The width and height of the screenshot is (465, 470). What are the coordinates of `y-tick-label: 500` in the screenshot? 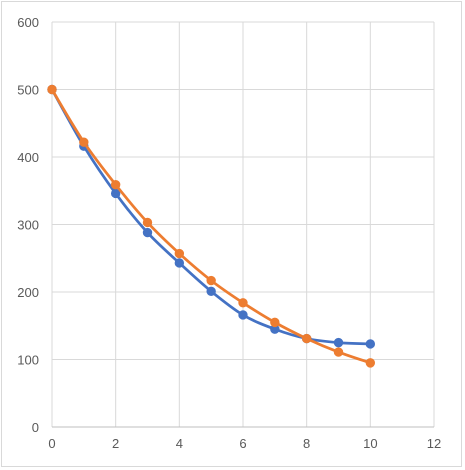 It's located at (28, 90).